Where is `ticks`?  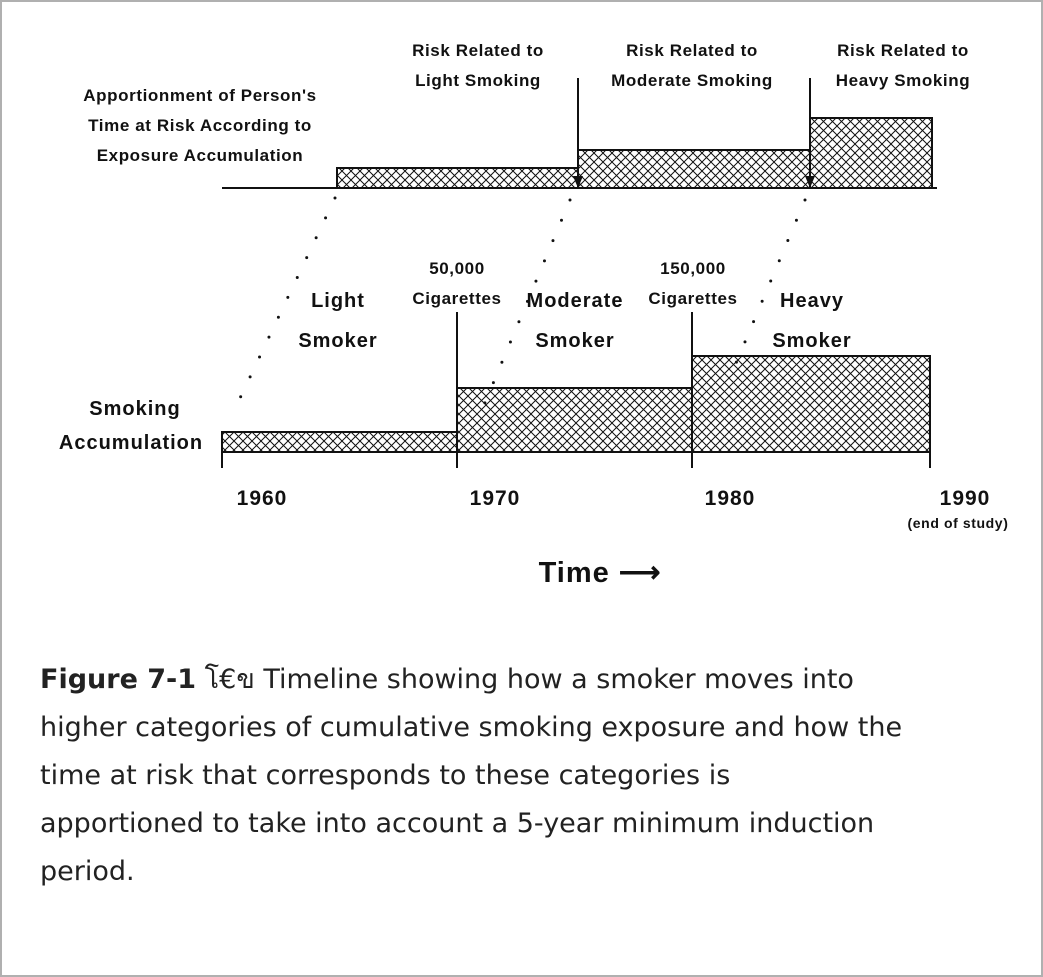 ticks is located at coordinates (576, 450).